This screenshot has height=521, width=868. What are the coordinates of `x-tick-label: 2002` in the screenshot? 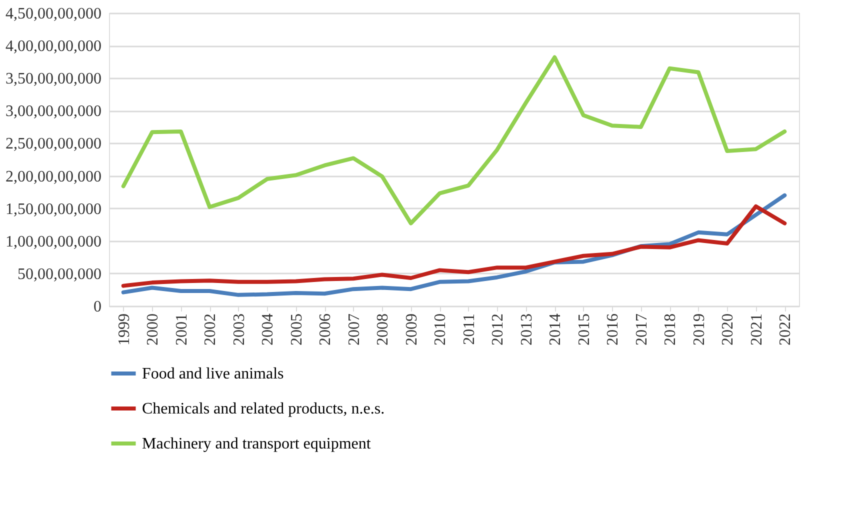 It's located at (211, 330).